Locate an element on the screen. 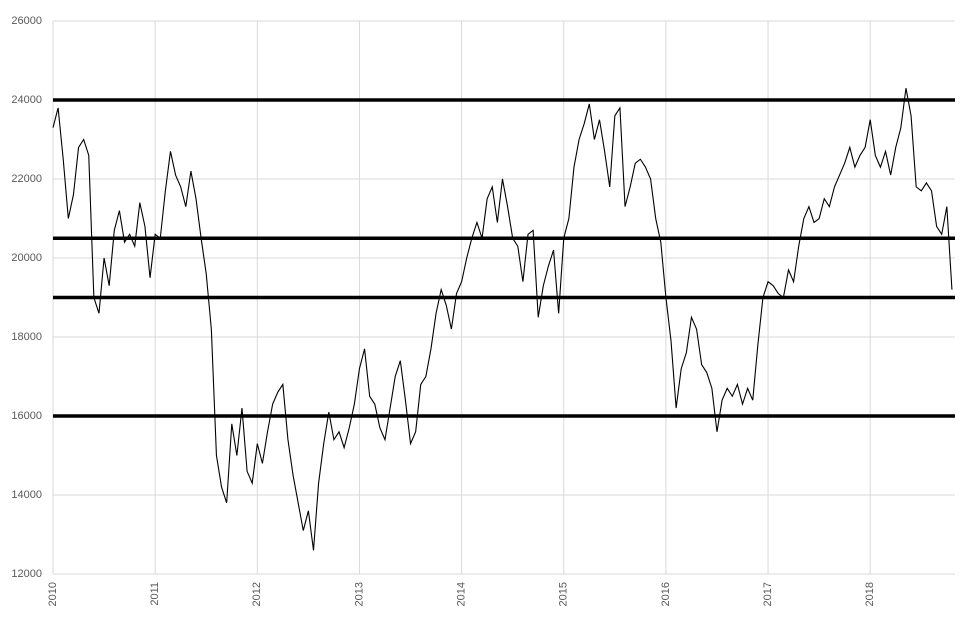  y-tick-label: 22000 is located at coordinates (26, 179).